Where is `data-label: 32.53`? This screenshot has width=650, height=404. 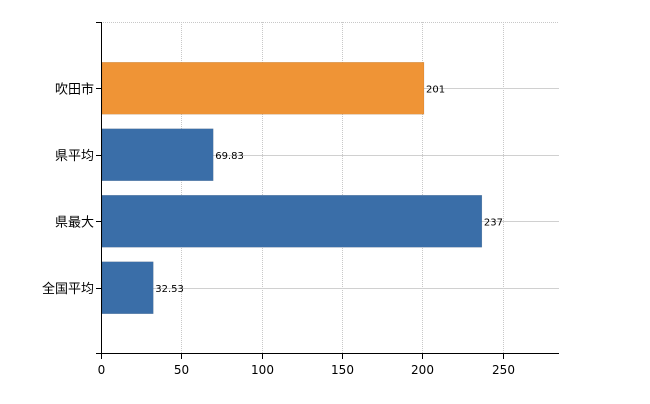
data-label: 32.53 is located at coordinates (169, 289).